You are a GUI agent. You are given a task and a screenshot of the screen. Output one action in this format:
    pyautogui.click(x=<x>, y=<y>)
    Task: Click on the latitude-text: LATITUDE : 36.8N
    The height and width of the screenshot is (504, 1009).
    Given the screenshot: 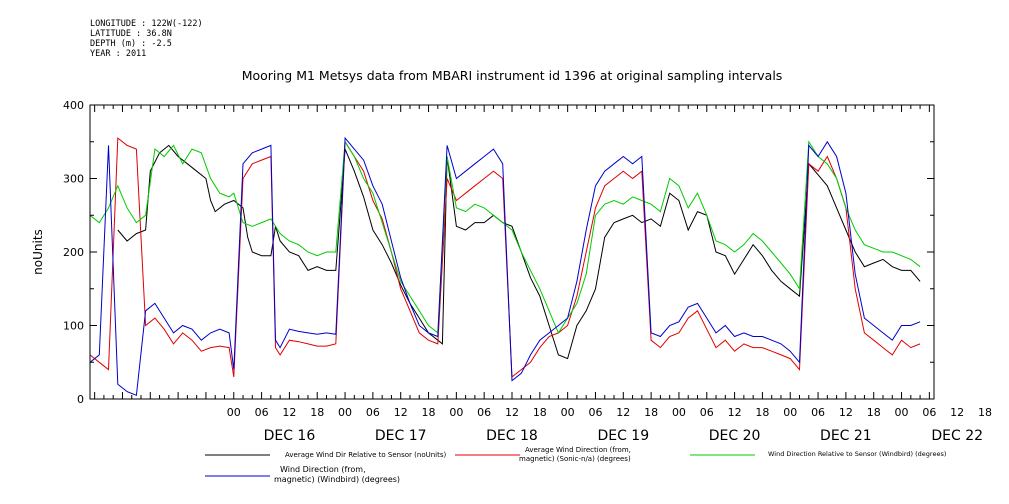 What is the action you would take?
    pyautogui.click(x=131, y=34)
    